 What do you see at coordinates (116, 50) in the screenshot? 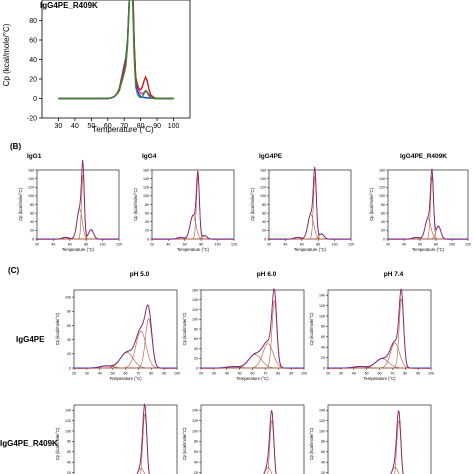
I see `panel-a-series-line` at bounding box center [116, 50].